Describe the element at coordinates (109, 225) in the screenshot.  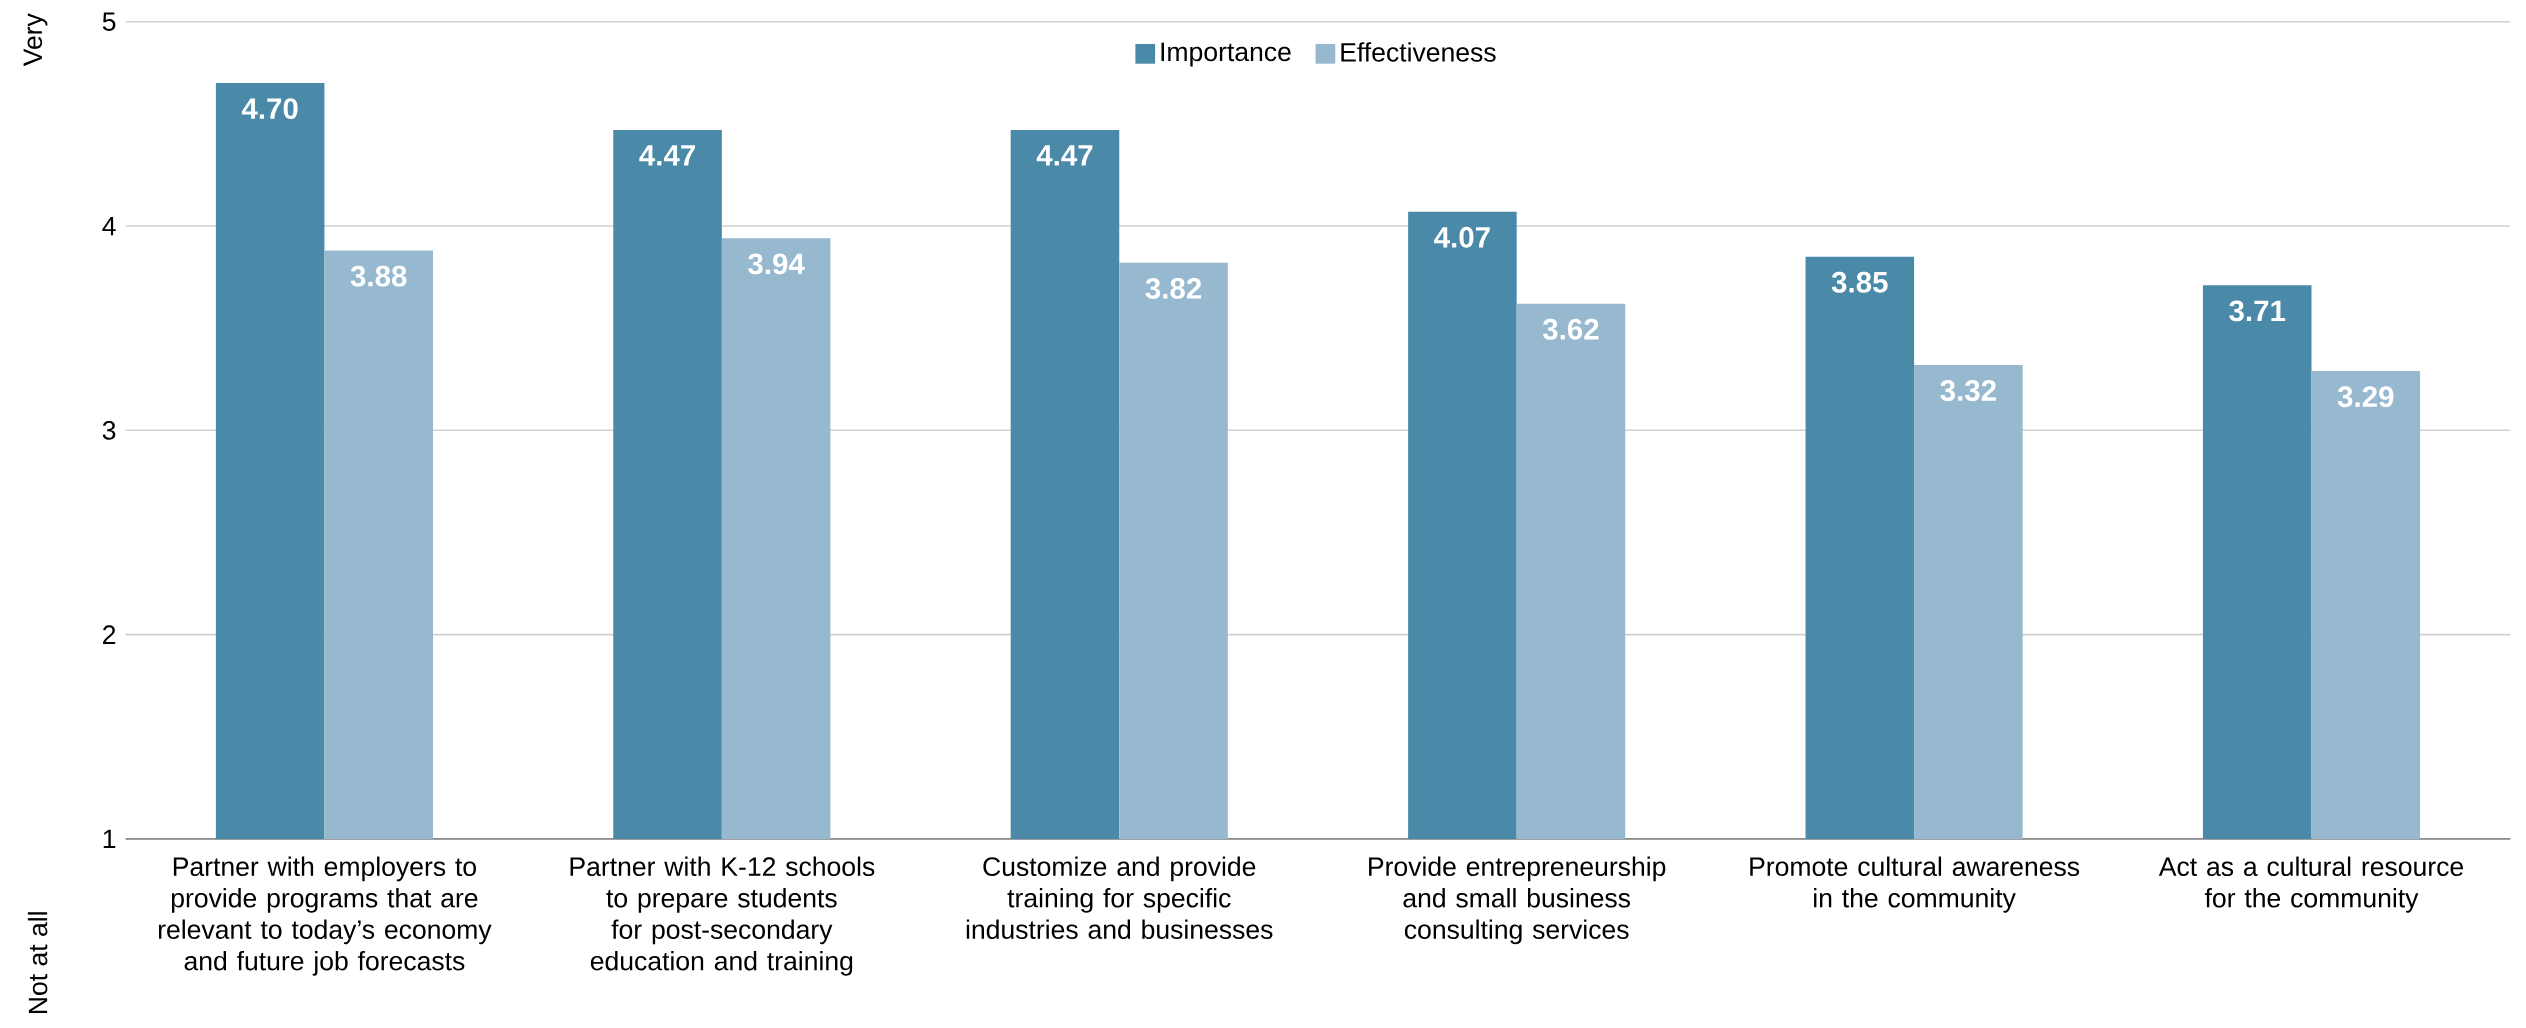
I see `y-tick-label: 4` at that location.